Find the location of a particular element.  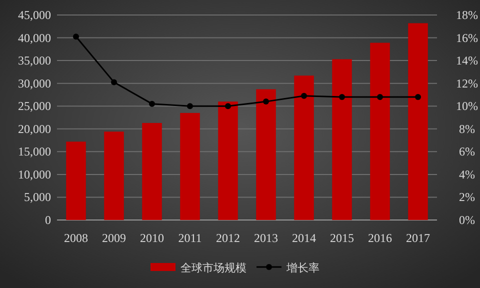

legend-label: 全球市场规模 is located at coordinates (213, 268).